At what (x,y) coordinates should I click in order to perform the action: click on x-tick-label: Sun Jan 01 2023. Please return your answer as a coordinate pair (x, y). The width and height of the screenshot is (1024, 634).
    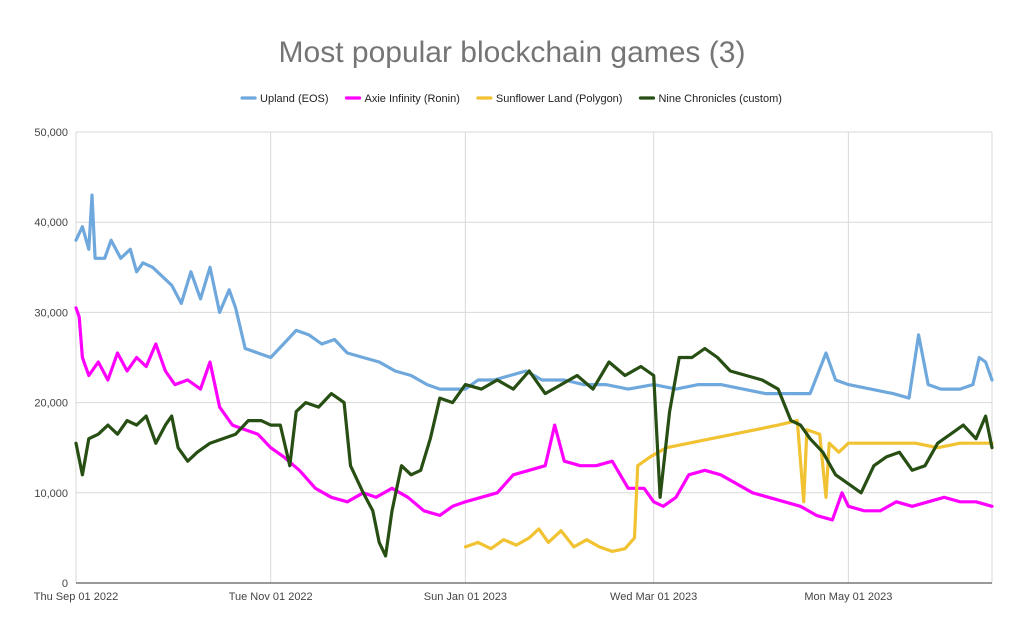
    Looking at the image, I should click on (465, 597).